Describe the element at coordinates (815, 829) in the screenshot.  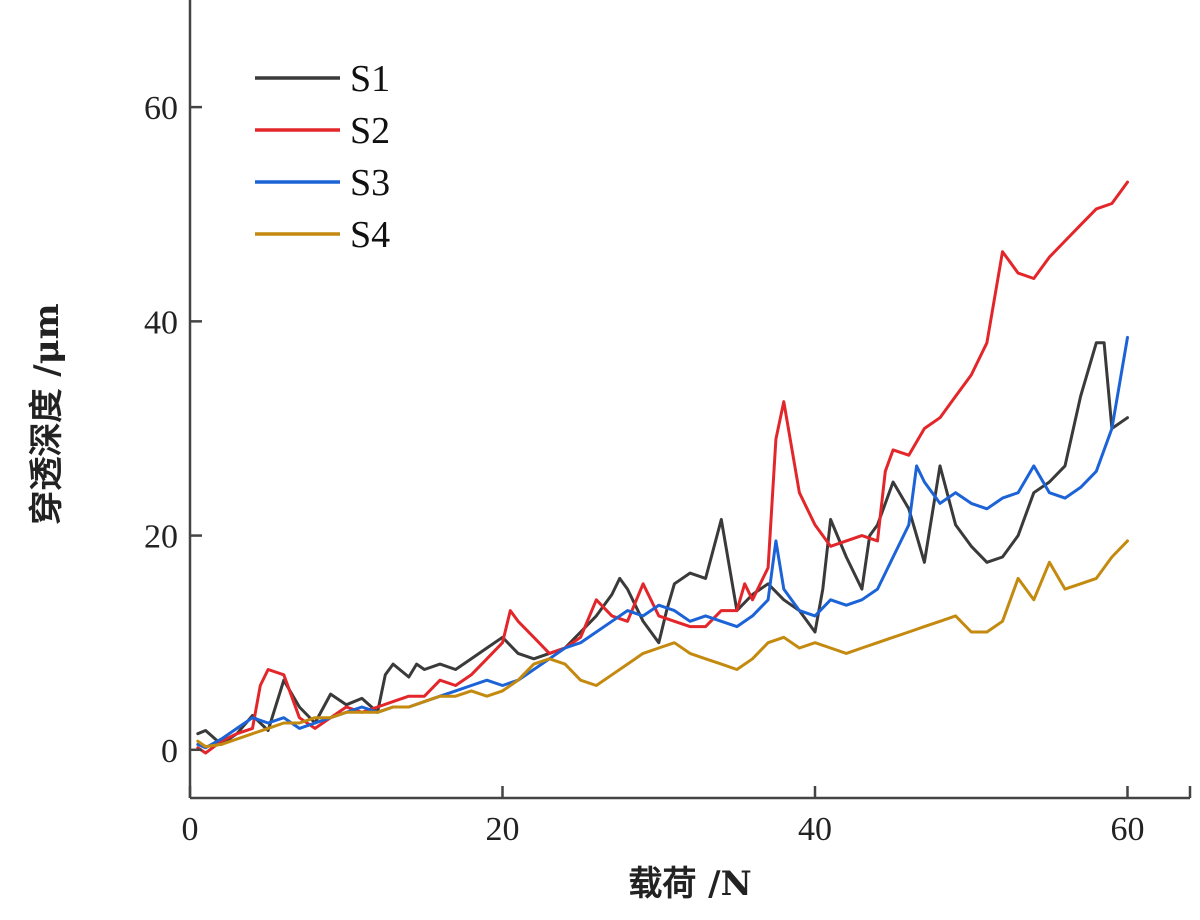
I see `x-tick-label-2: 40` at that location.